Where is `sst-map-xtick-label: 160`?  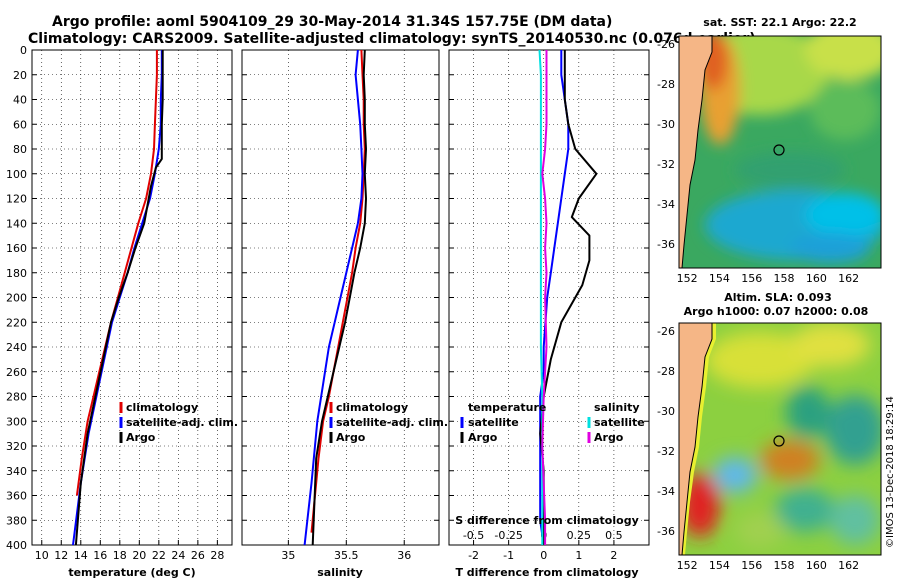 sst-map-xtick-label: 160 is located at coordinates (816, 278).